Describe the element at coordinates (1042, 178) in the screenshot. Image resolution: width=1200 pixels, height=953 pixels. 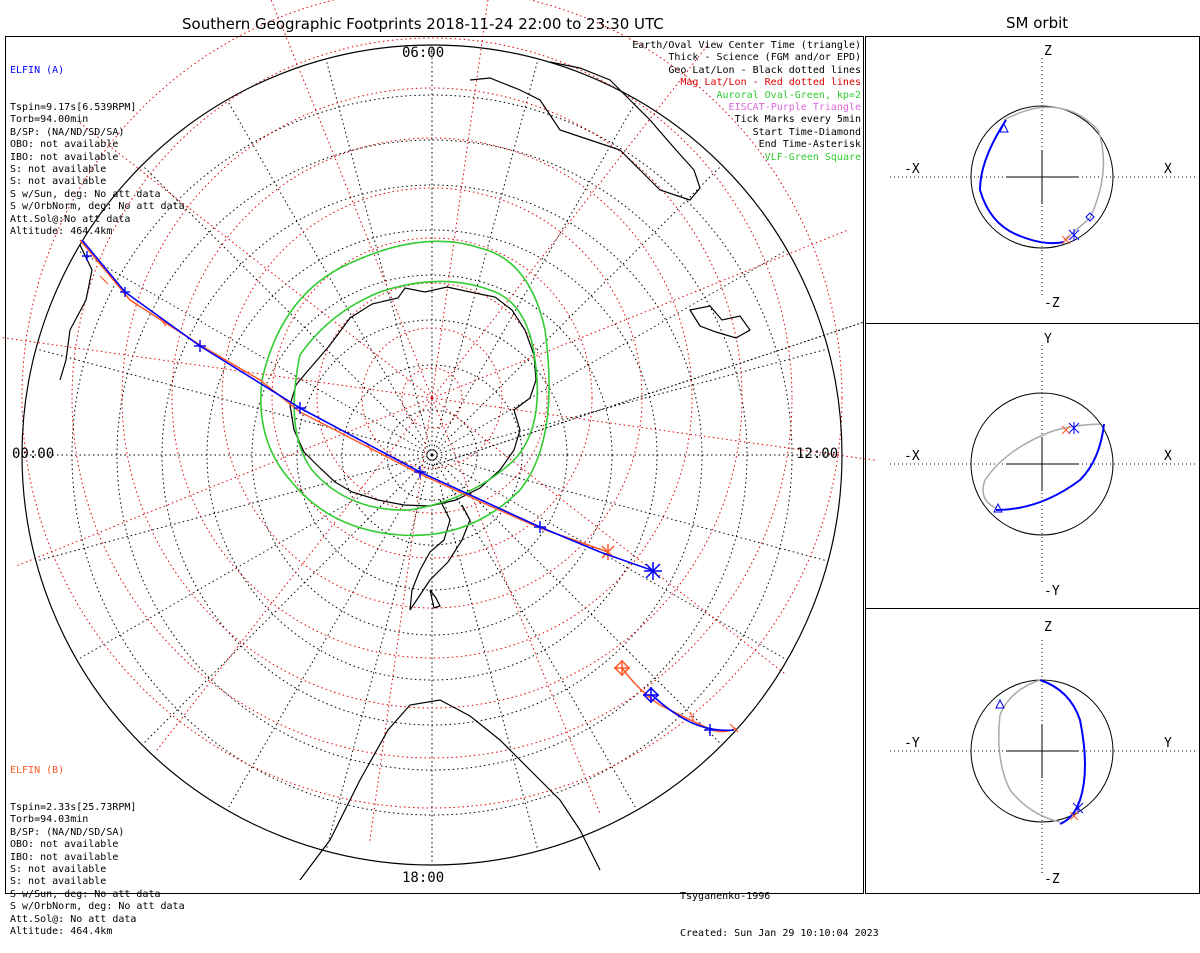
I see `sm-orbit-panel-xz` at that location.